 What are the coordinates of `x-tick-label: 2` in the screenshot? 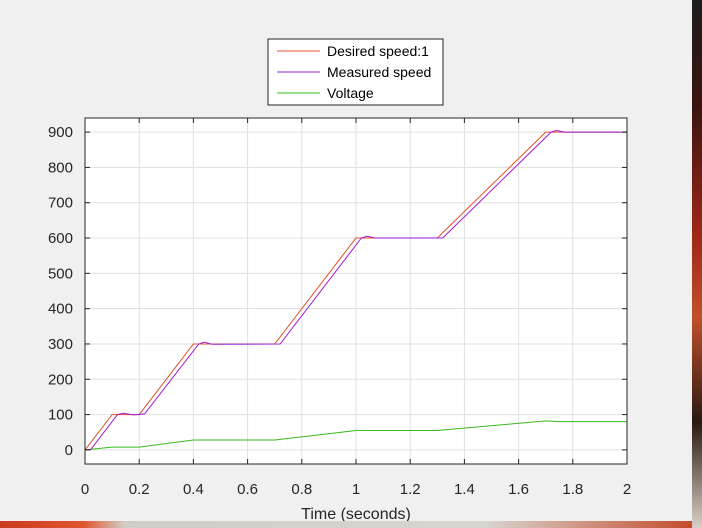 It's located at (627, 489).